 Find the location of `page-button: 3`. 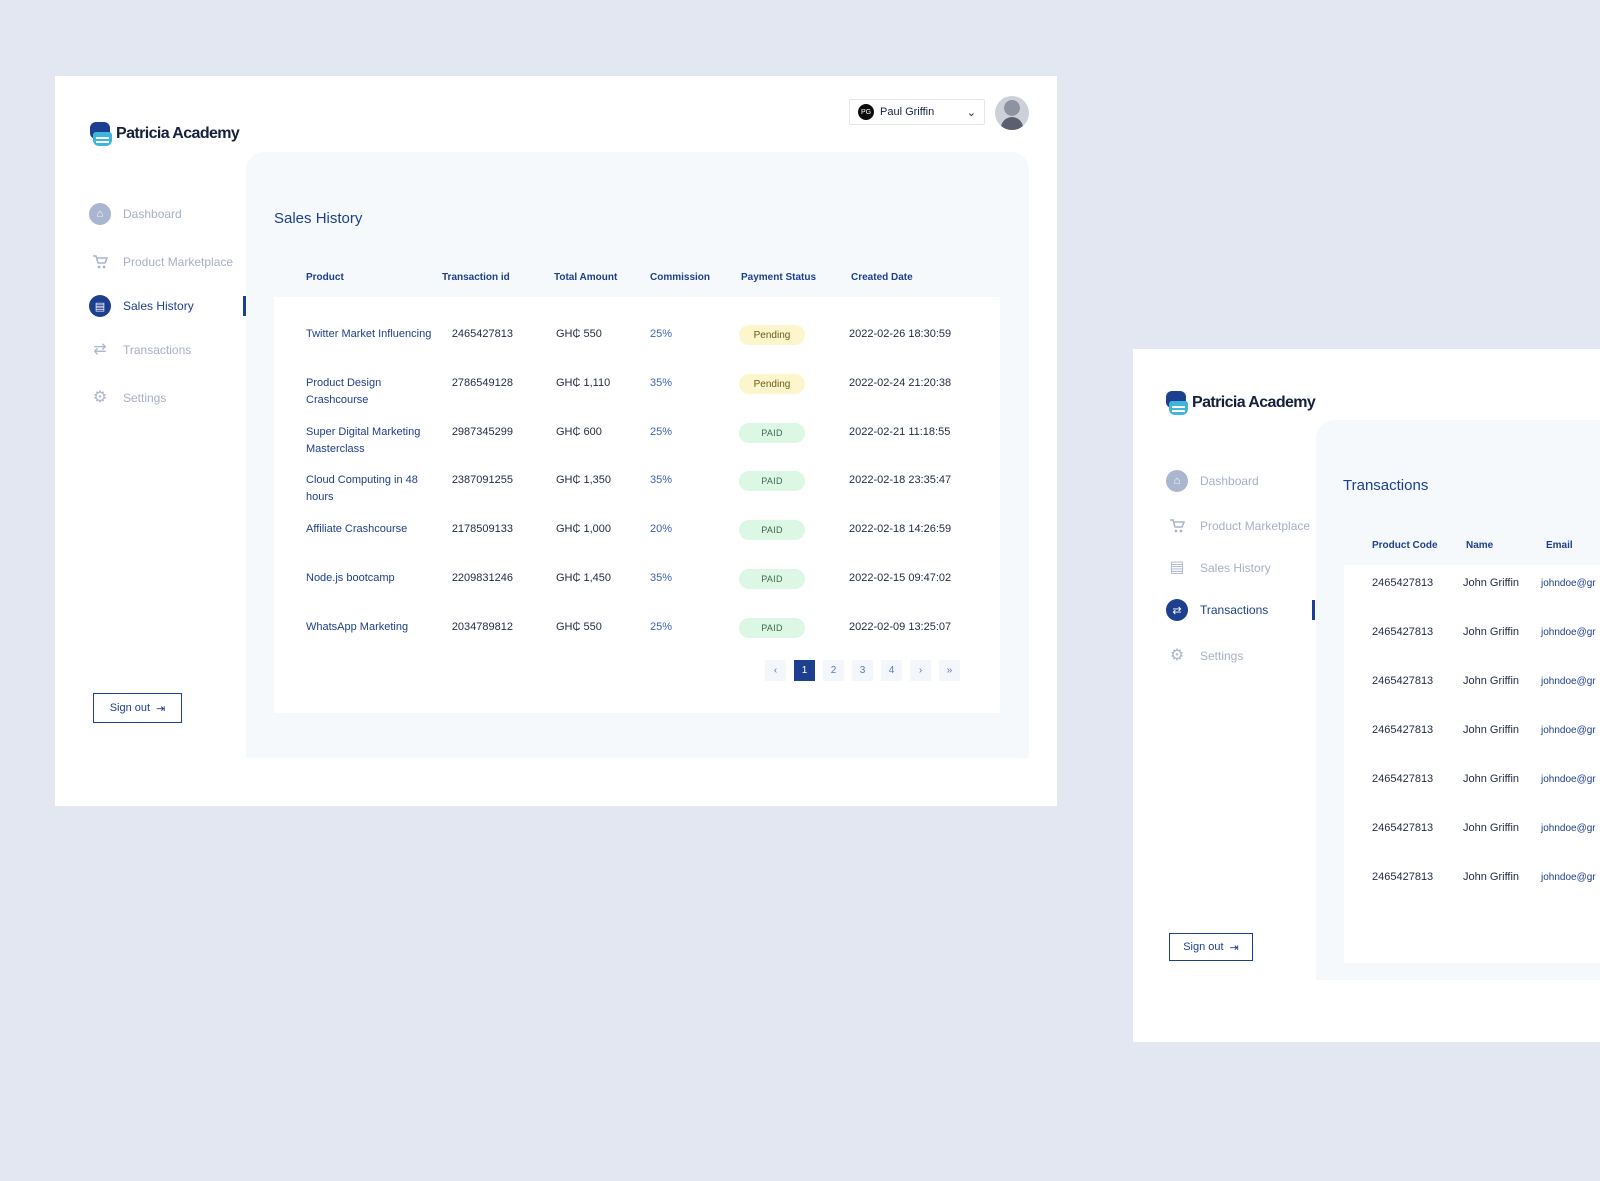

page-button: 3 is located at coordinates (862, 670).